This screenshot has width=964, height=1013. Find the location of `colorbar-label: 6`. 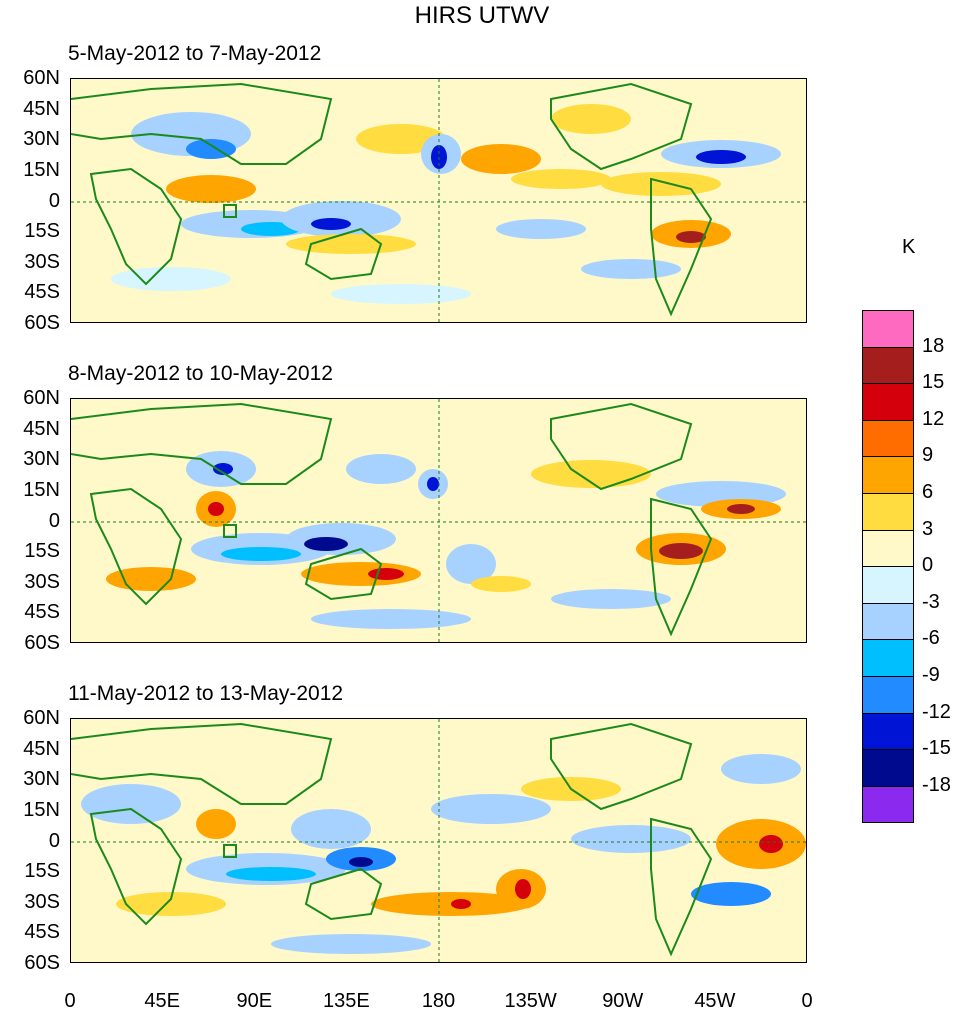

colorbar-label: 6 is located at coordinates (928, 492).